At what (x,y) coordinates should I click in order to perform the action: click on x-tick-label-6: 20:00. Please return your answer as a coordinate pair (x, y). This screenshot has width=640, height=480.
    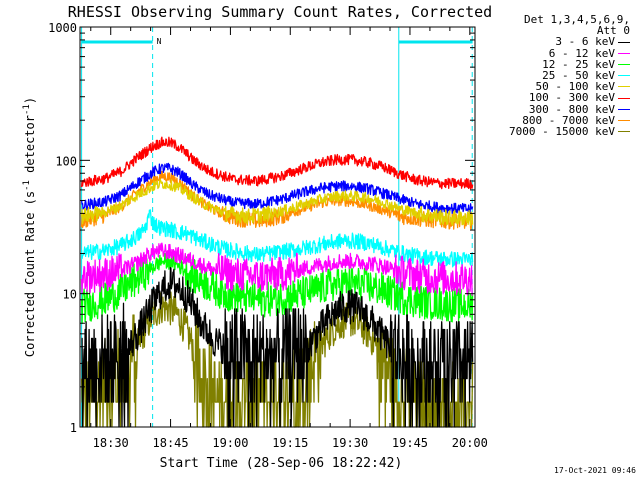
    Looking at the image, I should click on (470, 443).